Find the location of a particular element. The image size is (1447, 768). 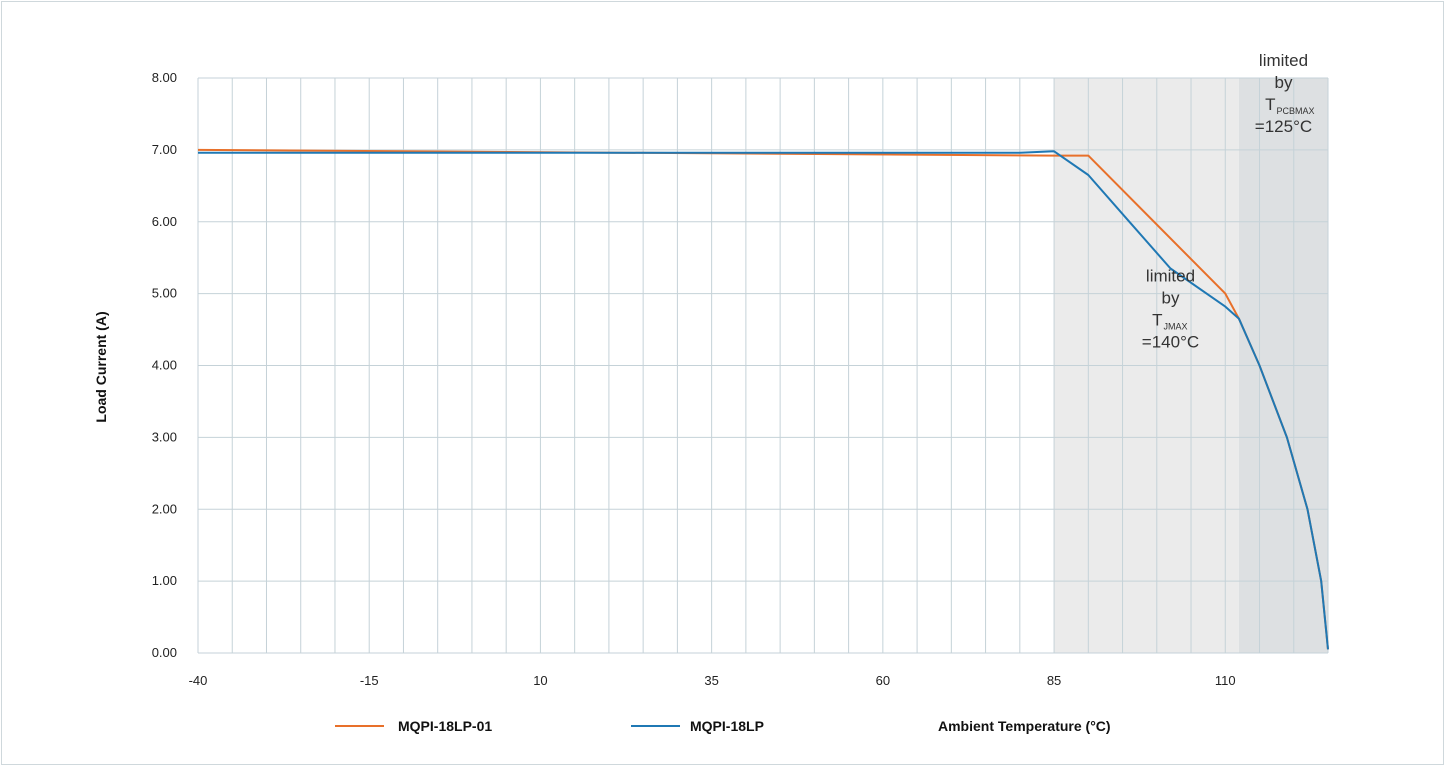

y-tick-label: 6.00 is located at coordinates (164, 221).